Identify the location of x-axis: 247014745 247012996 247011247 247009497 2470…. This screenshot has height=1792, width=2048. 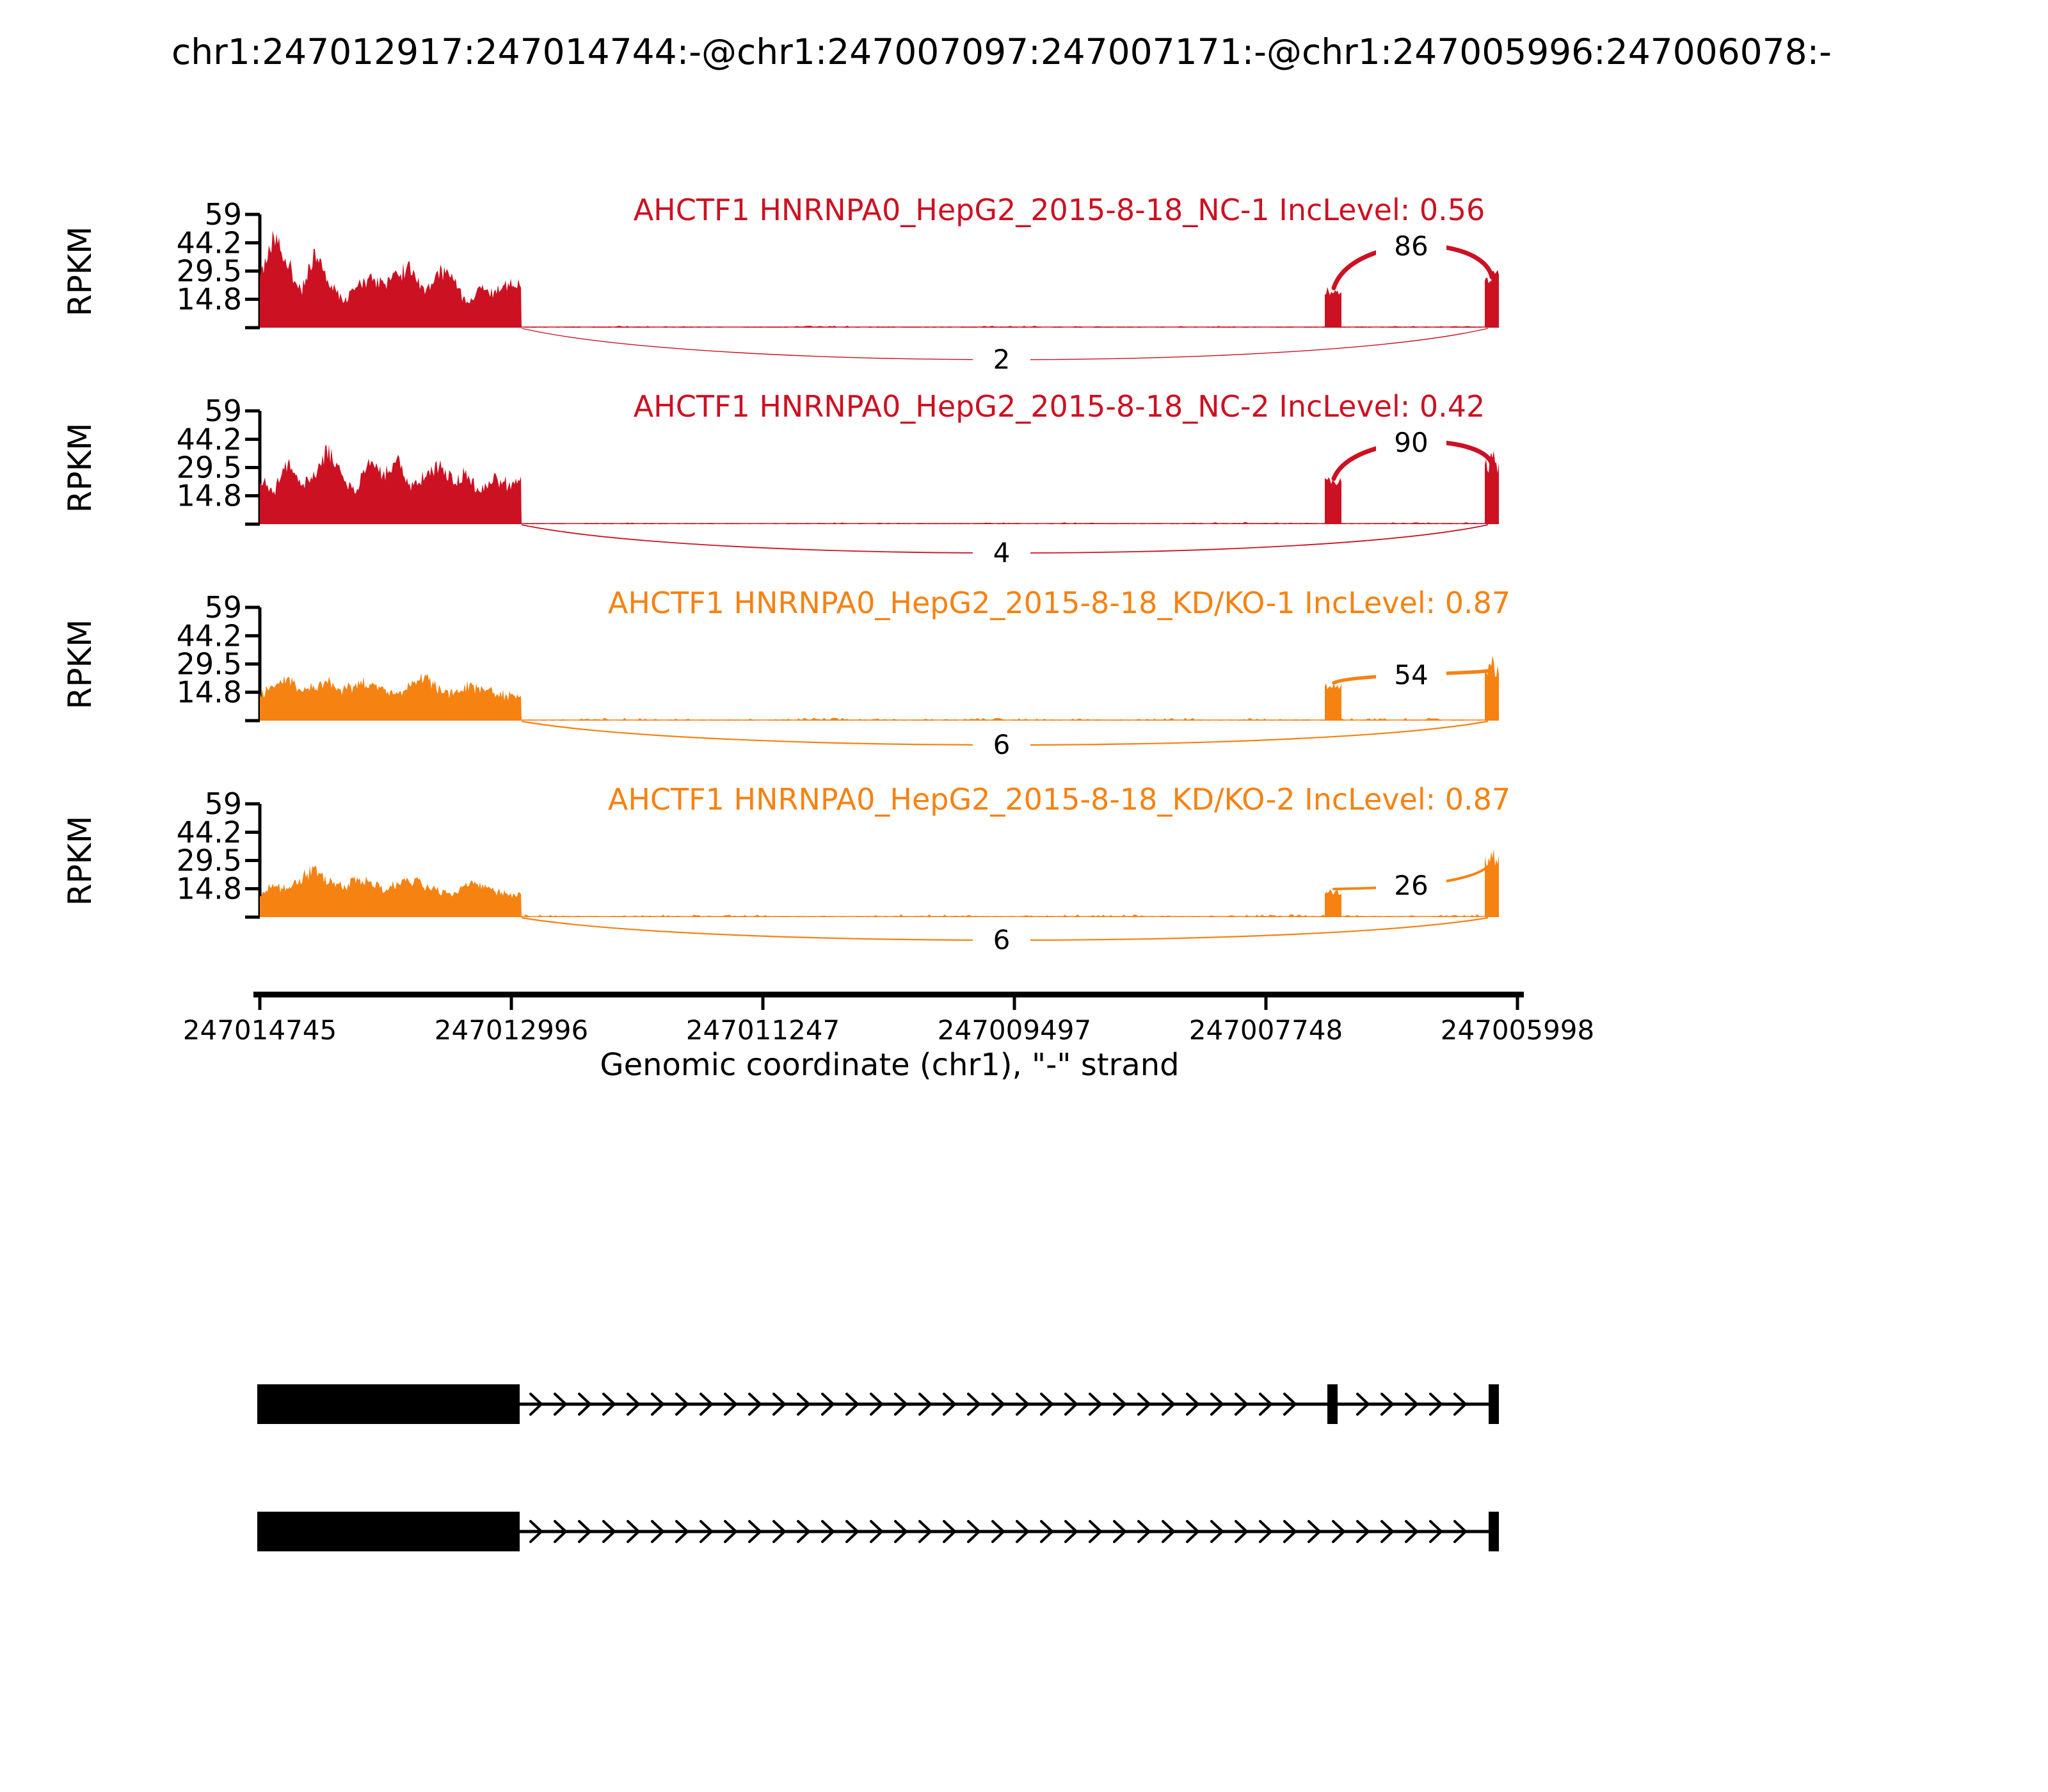
(889, 1037).